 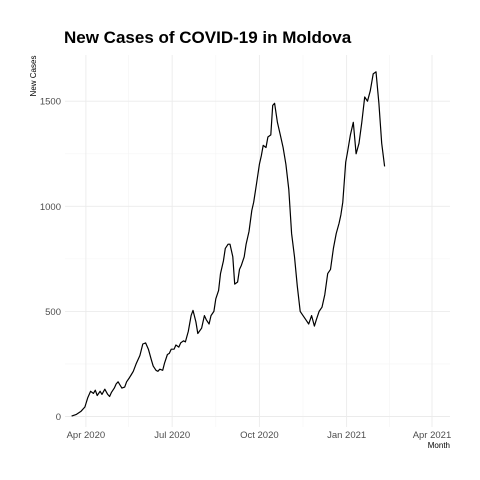 What do you see at coordinates (172, 435) in the screenshot?
I see `x-tick-label: Jul 2020` at bounding box center [172, 435].